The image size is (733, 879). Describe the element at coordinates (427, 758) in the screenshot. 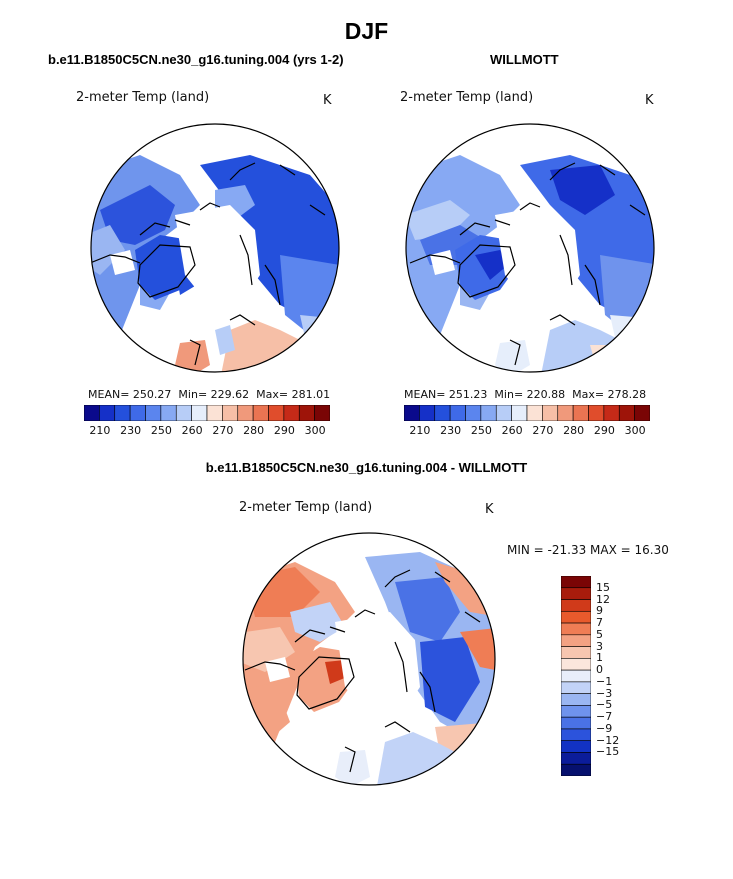

I see `diff-land-europe` at that location.